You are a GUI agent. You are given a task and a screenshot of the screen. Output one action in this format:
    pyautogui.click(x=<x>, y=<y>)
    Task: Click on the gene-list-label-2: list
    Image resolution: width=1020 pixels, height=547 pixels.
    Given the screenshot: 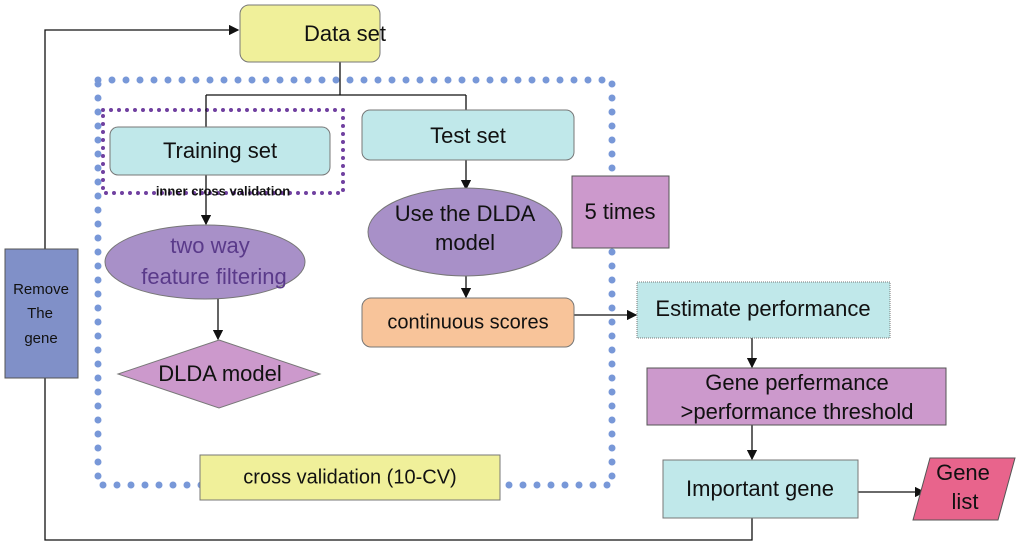 What is the action you would take?
    pyautogui.click(x=965, y=501)
    